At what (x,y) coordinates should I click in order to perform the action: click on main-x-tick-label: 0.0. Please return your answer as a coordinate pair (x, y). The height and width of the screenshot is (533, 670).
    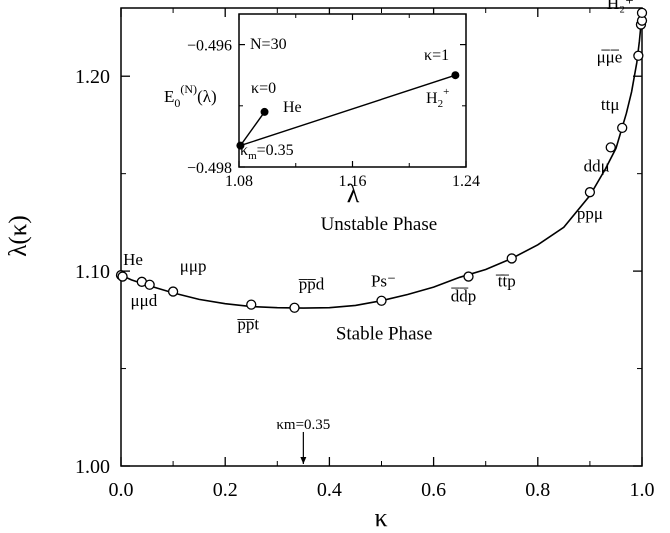
    Looking at the image, I should click on (121, 490).